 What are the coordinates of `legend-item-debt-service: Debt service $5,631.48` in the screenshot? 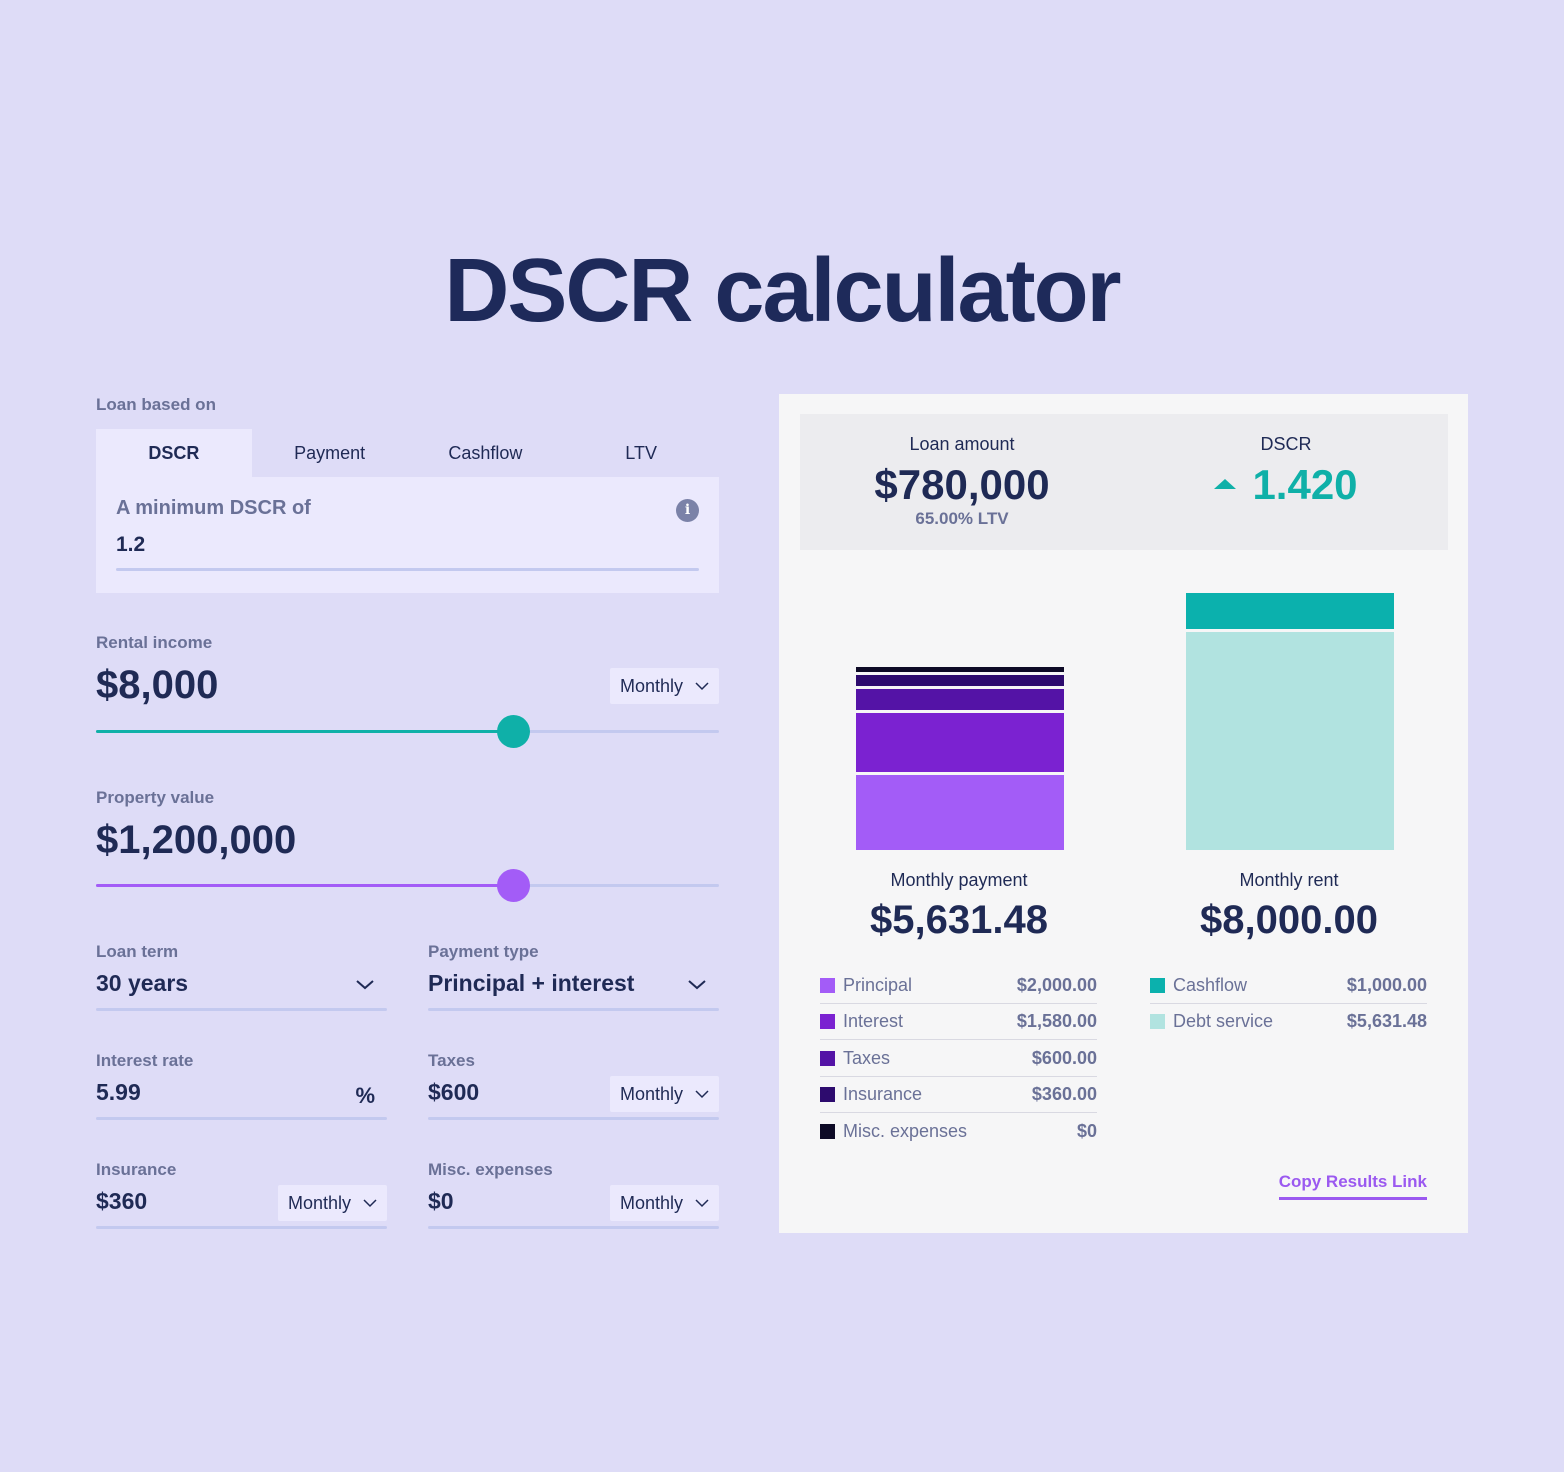 It's located at (1288, 1022).